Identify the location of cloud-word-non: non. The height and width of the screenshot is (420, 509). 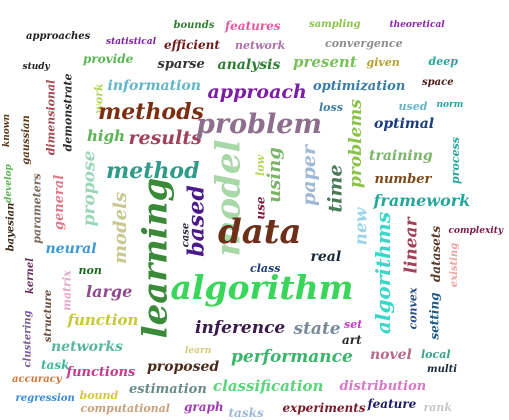
(90, 270).